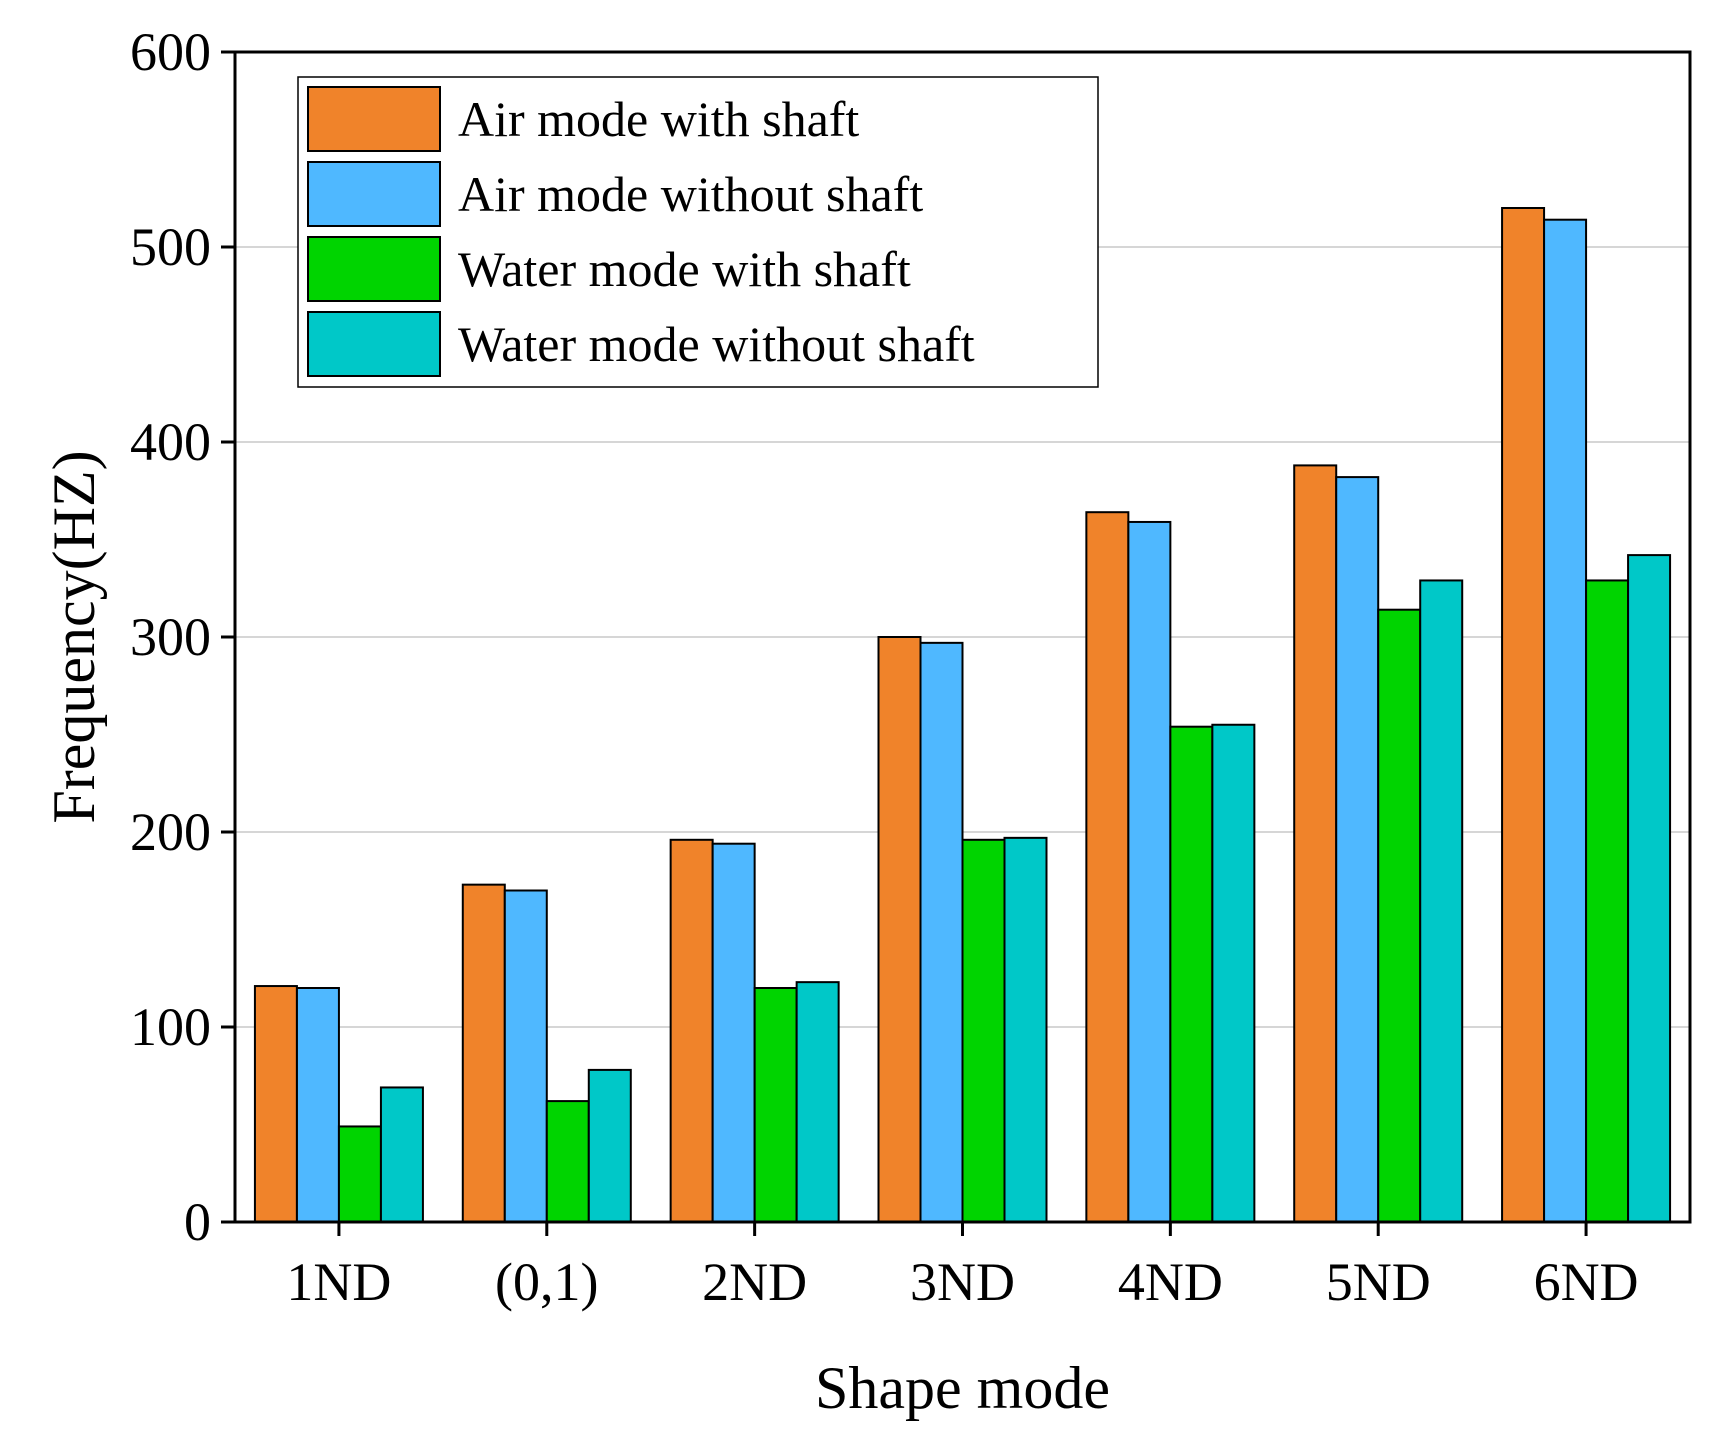 The width and height of the screenshot is (1716, 1445). What do you see at coordinates (1170, 1282) in the screenshot?
I see `x-tick-label: 4ND` at bounding box center [1170, 1282].